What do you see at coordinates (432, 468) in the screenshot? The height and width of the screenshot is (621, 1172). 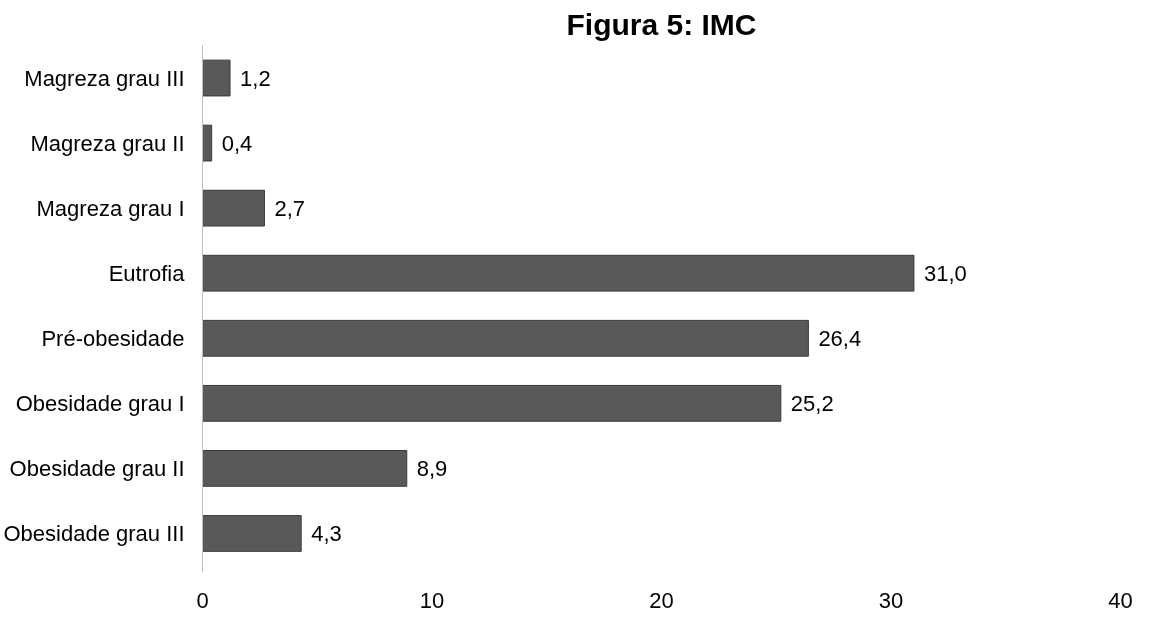 I see `data-label: 8,9` at bounding box center [432, 468].